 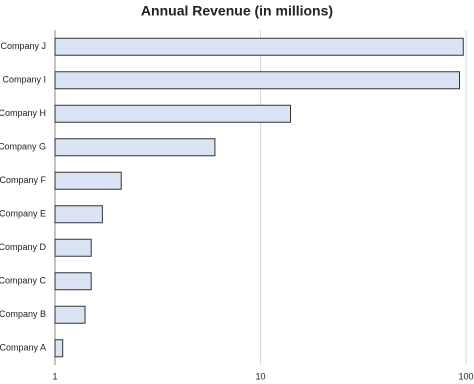 What do you see at coordinates (23, 281) in the screenshot?
I see `y-tick-label: Company C` at bounding box center [23, 281].